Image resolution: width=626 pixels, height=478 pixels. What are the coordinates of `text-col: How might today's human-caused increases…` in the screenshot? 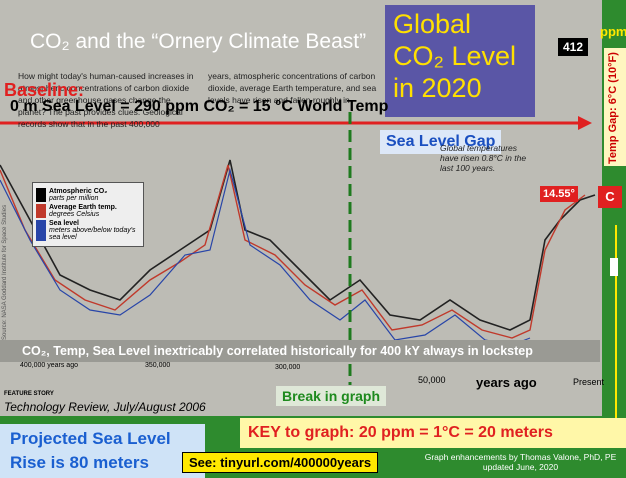 It's located at (106, 100).